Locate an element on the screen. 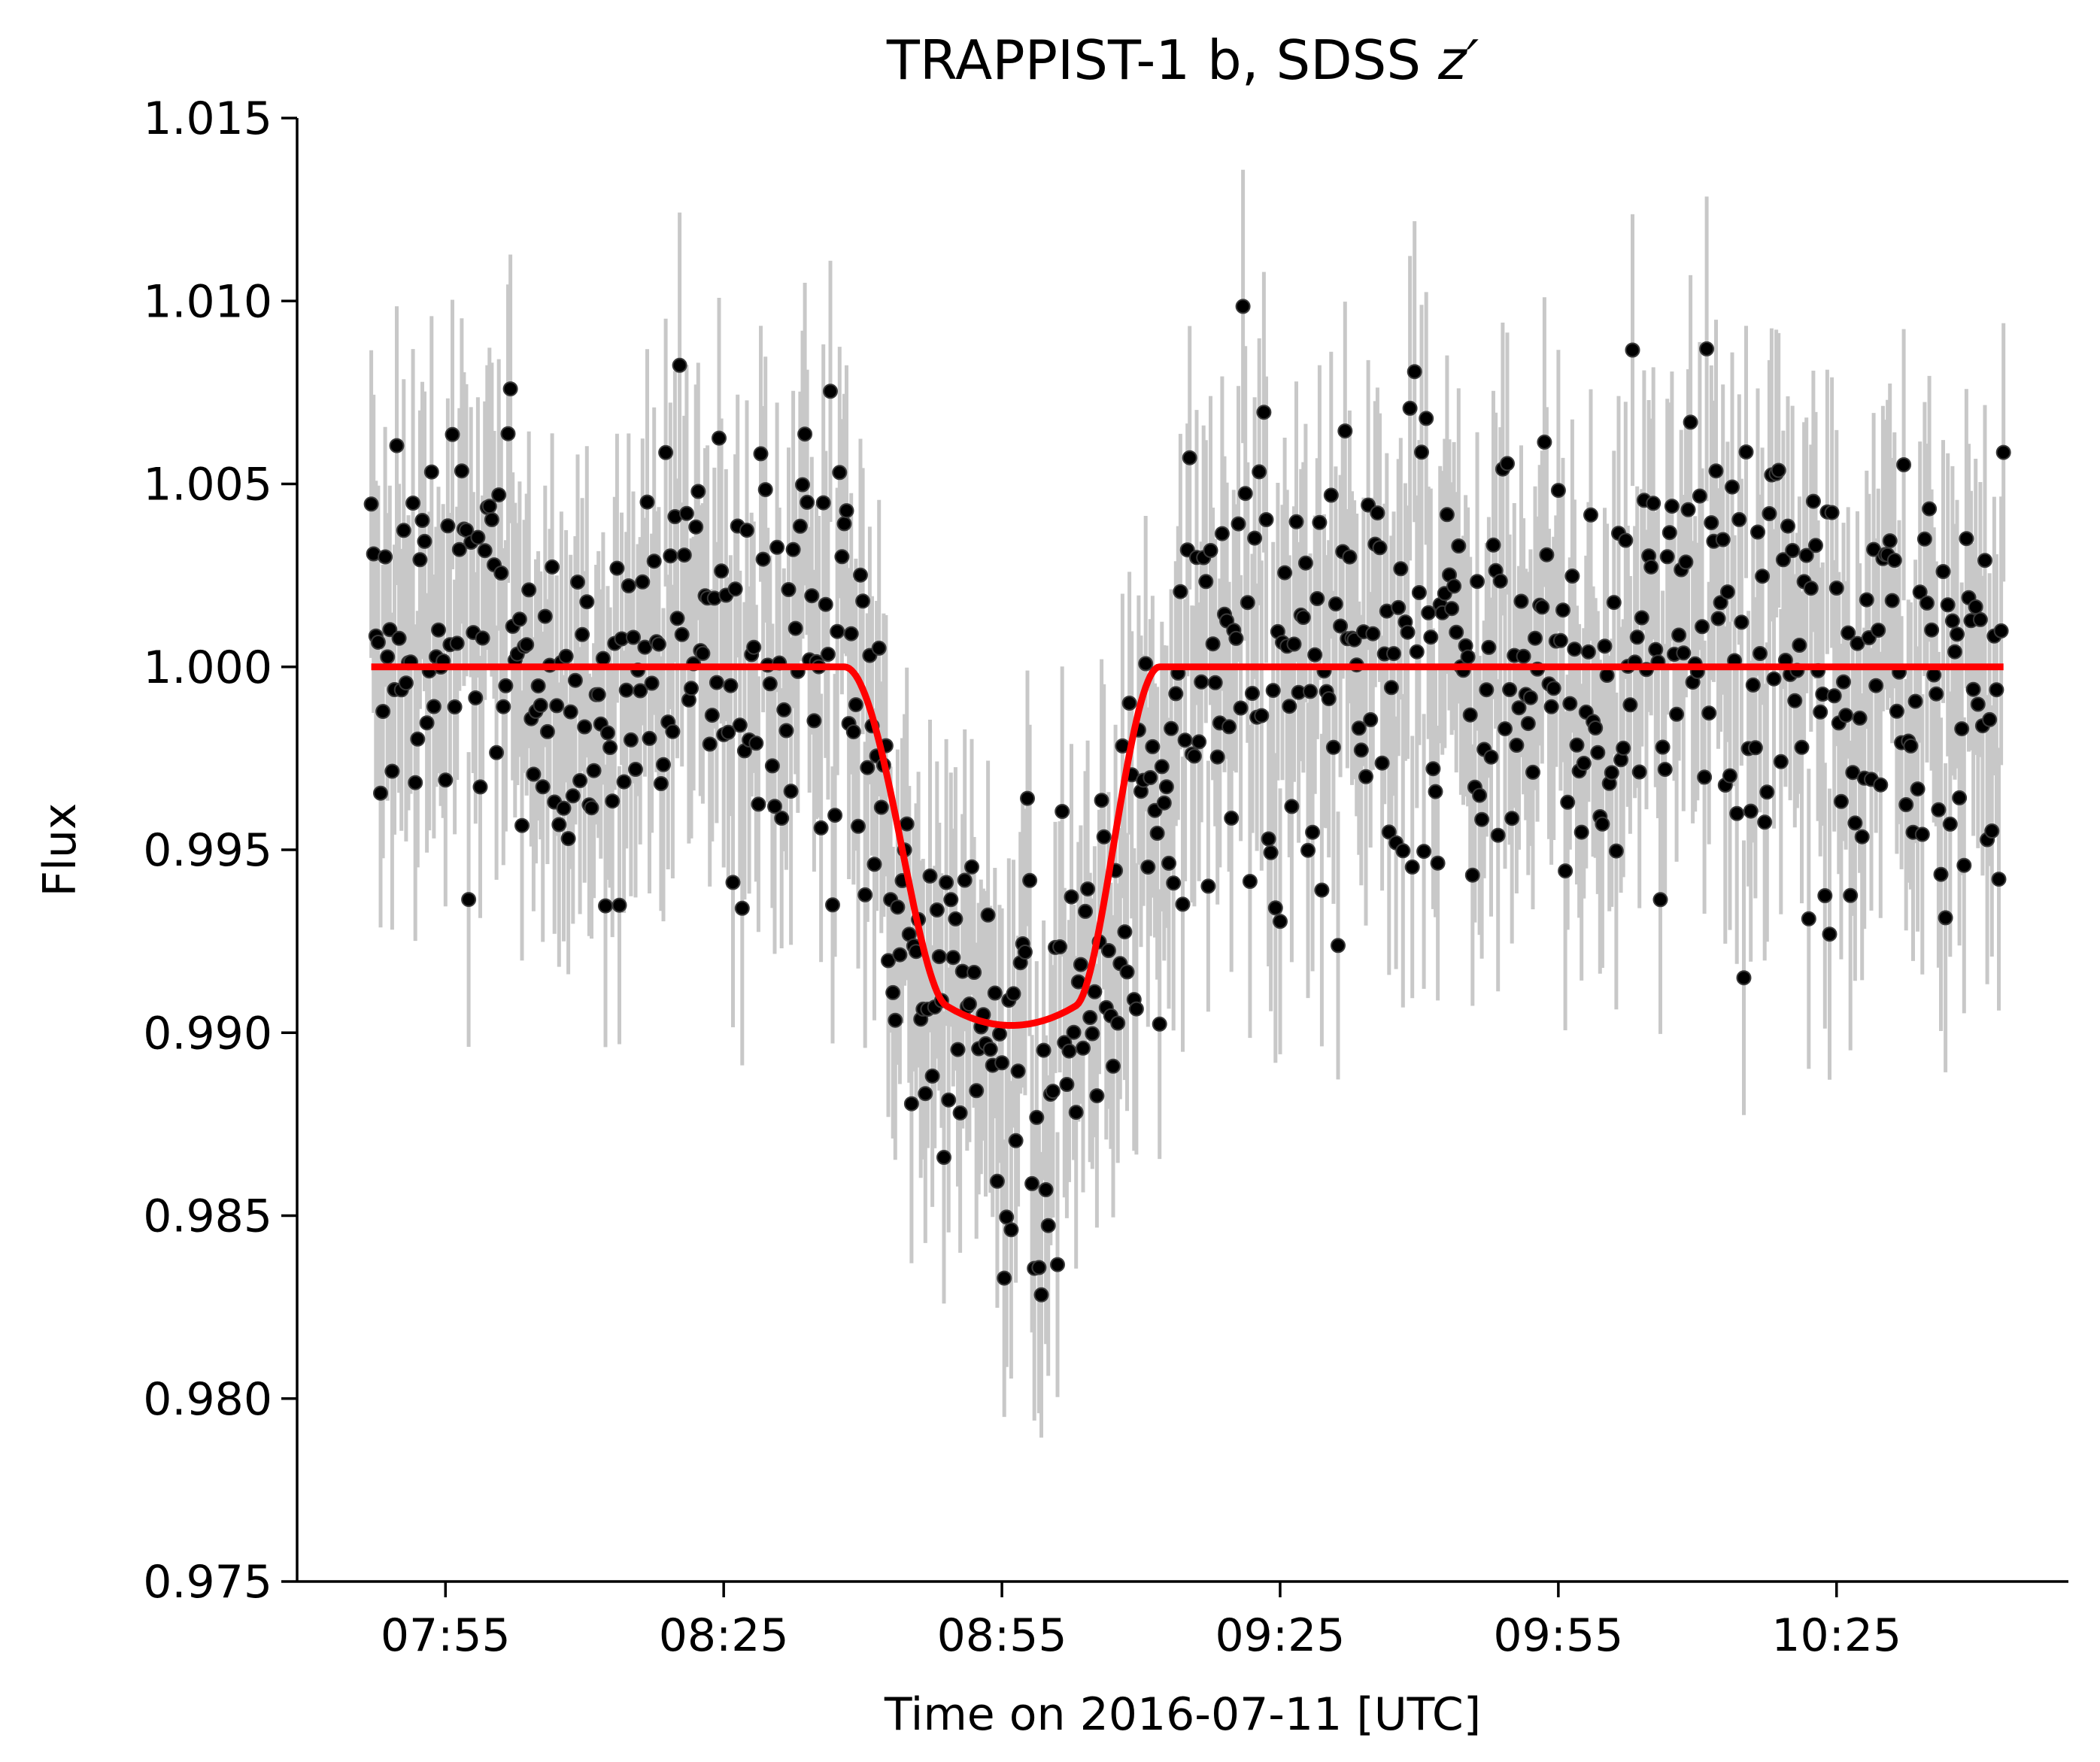 The width and height of the screenshot is (2100, 1762). chart-title-text: TRAPPIST-1 b, SDSS is located at coordinates (1154, 61).